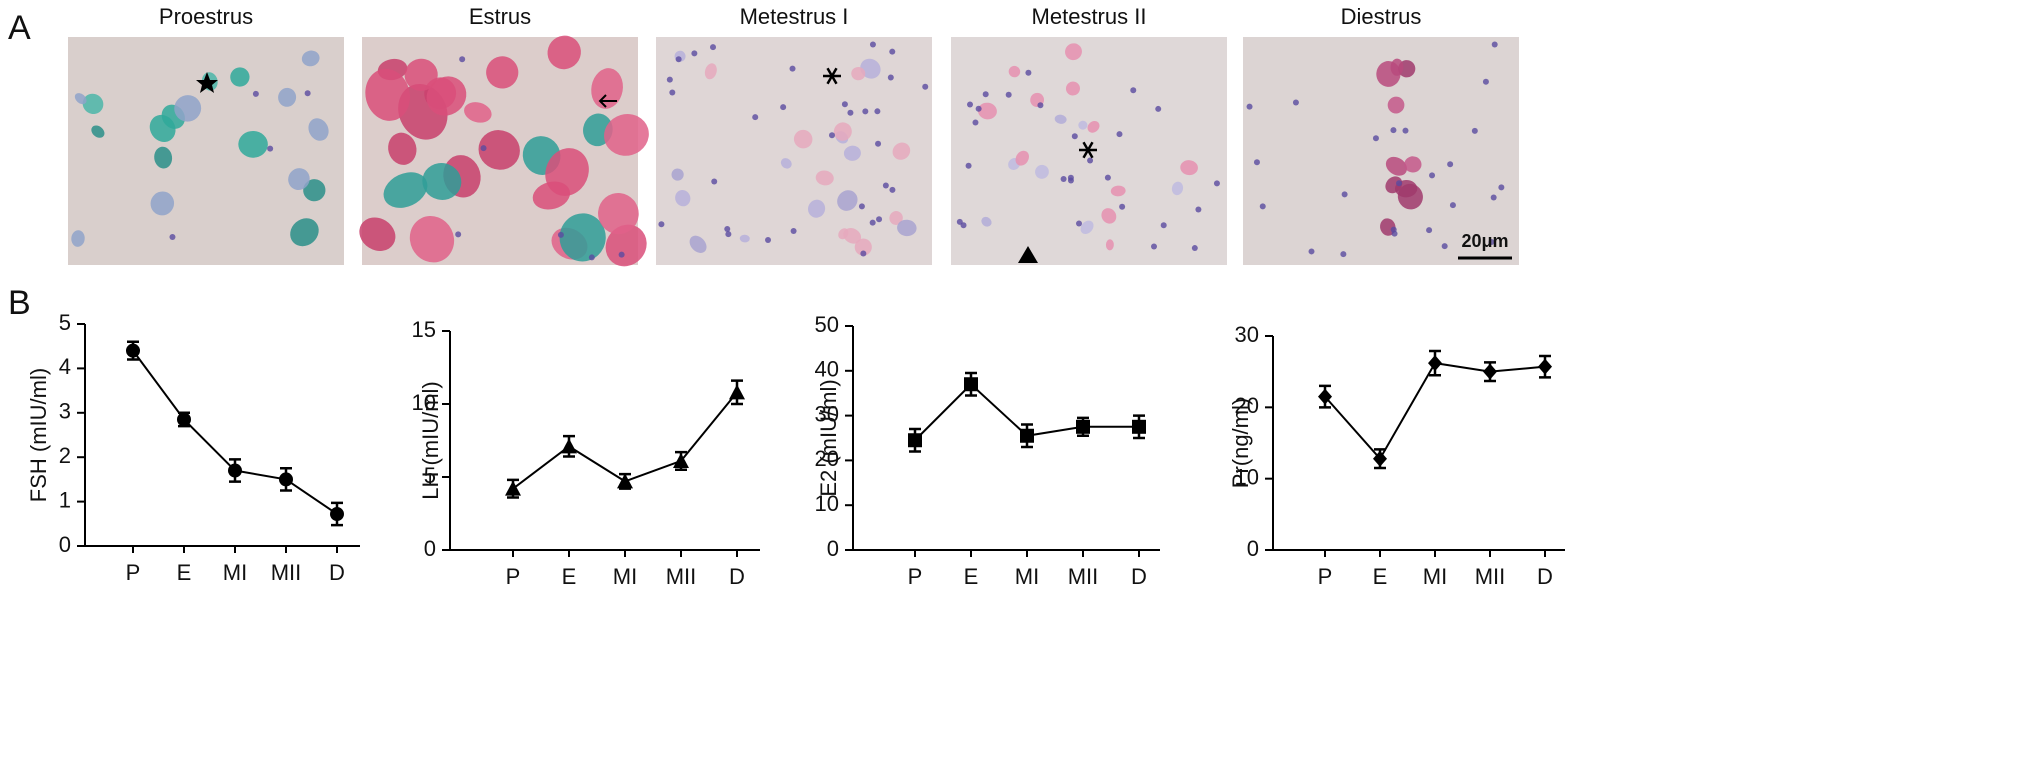 The image size is (2031, 763). I want to click on y-tick-label: 2, so click(65, 455).